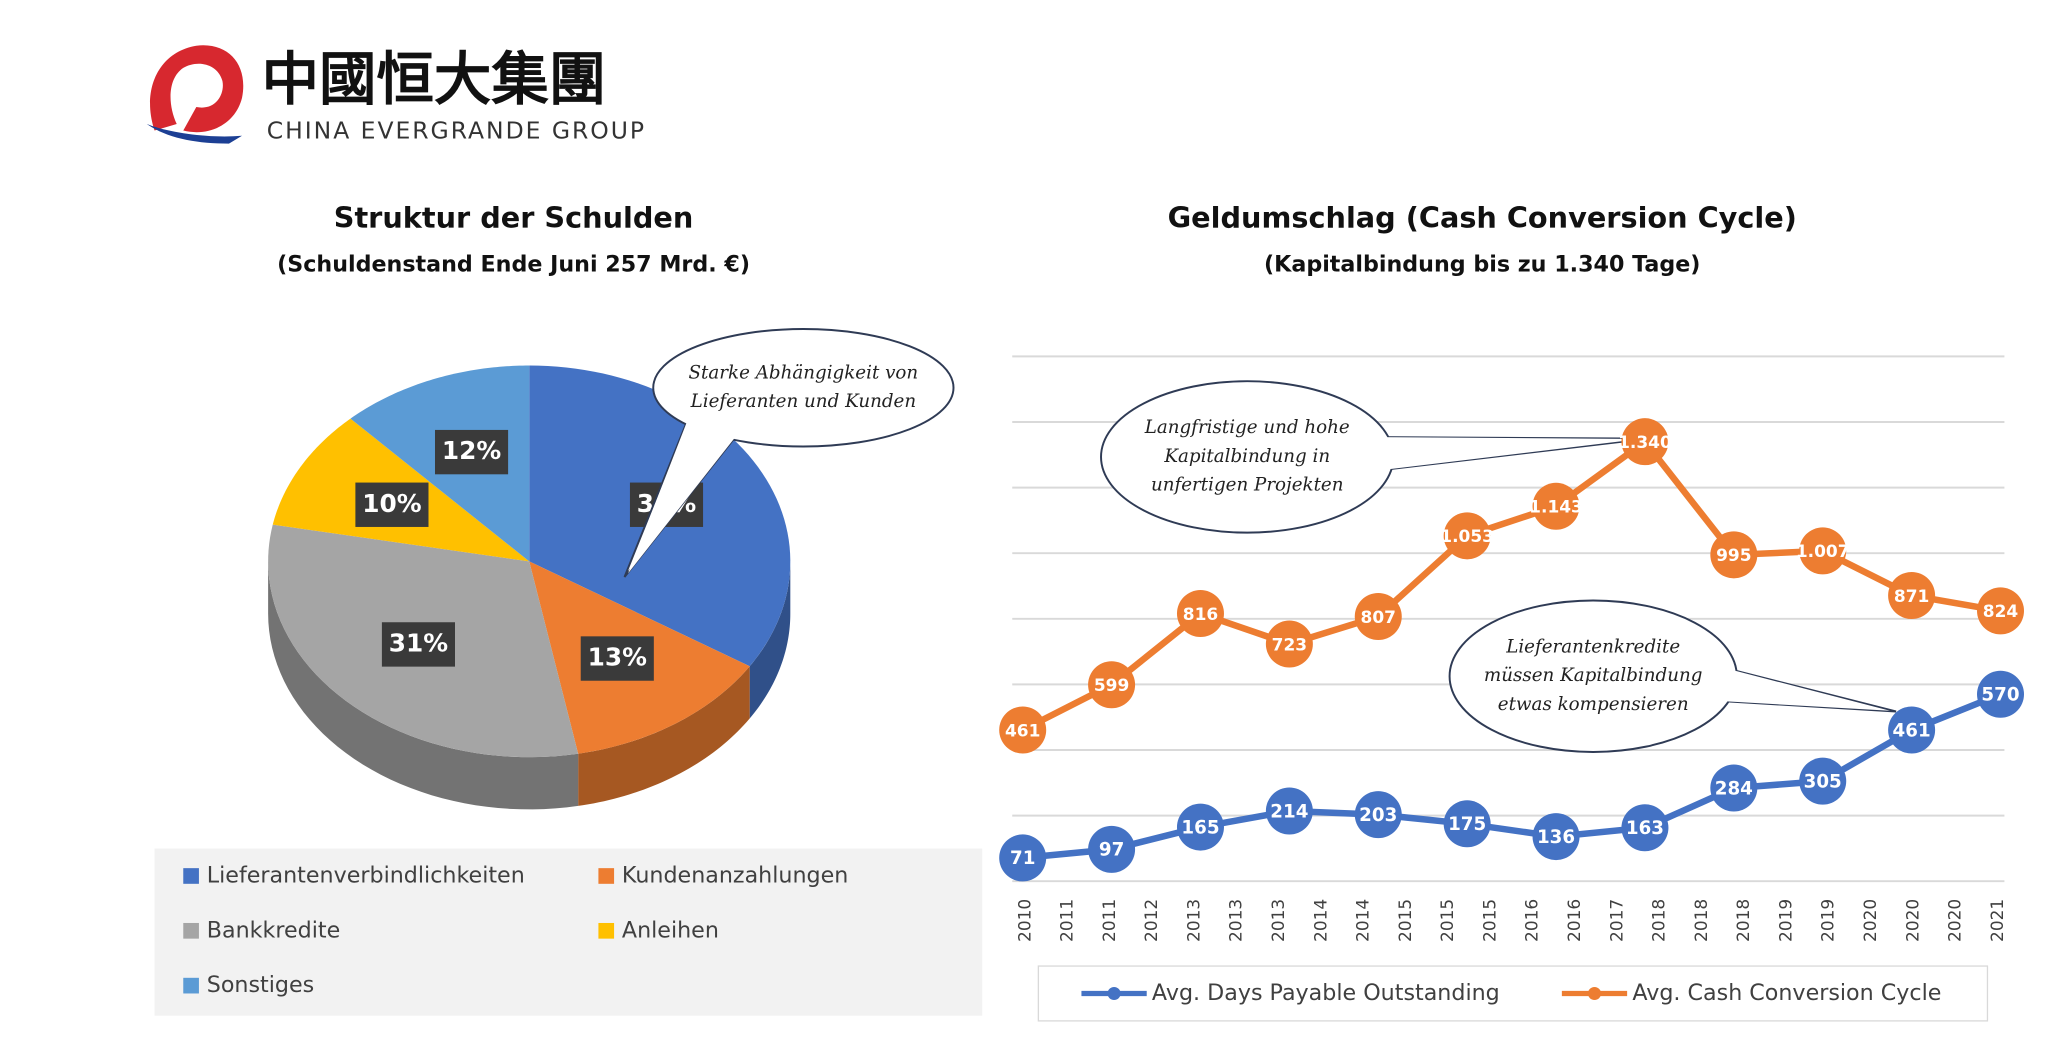  I want to click on data-label: 163, so click(1645, 828).